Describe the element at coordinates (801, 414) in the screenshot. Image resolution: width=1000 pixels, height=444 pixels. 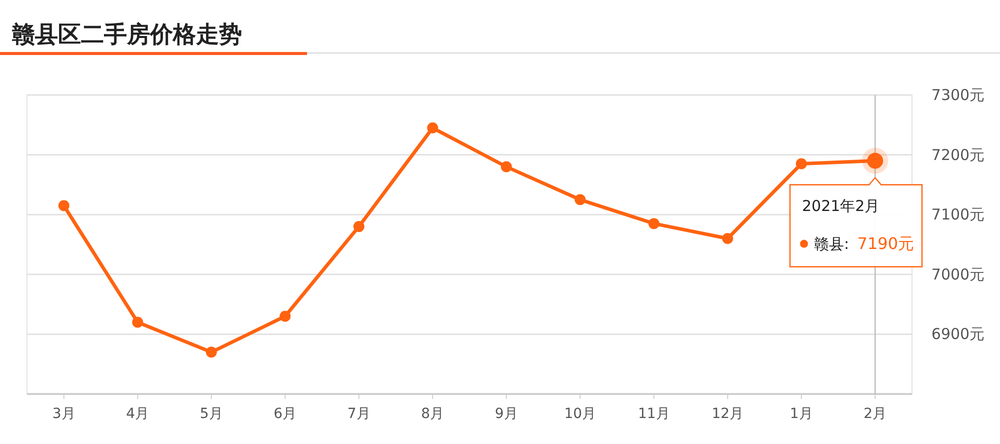
I see `x-tick-label: 1月` at that location.